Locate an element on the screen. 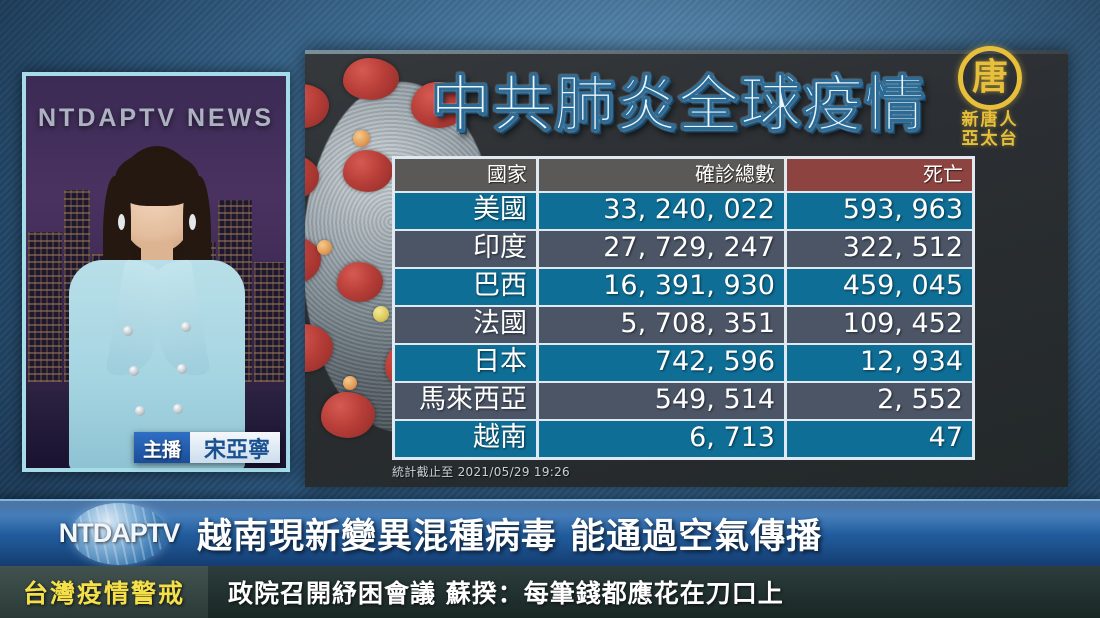  cell-country: 馬來西亞 is located at coordinates (467, 400).